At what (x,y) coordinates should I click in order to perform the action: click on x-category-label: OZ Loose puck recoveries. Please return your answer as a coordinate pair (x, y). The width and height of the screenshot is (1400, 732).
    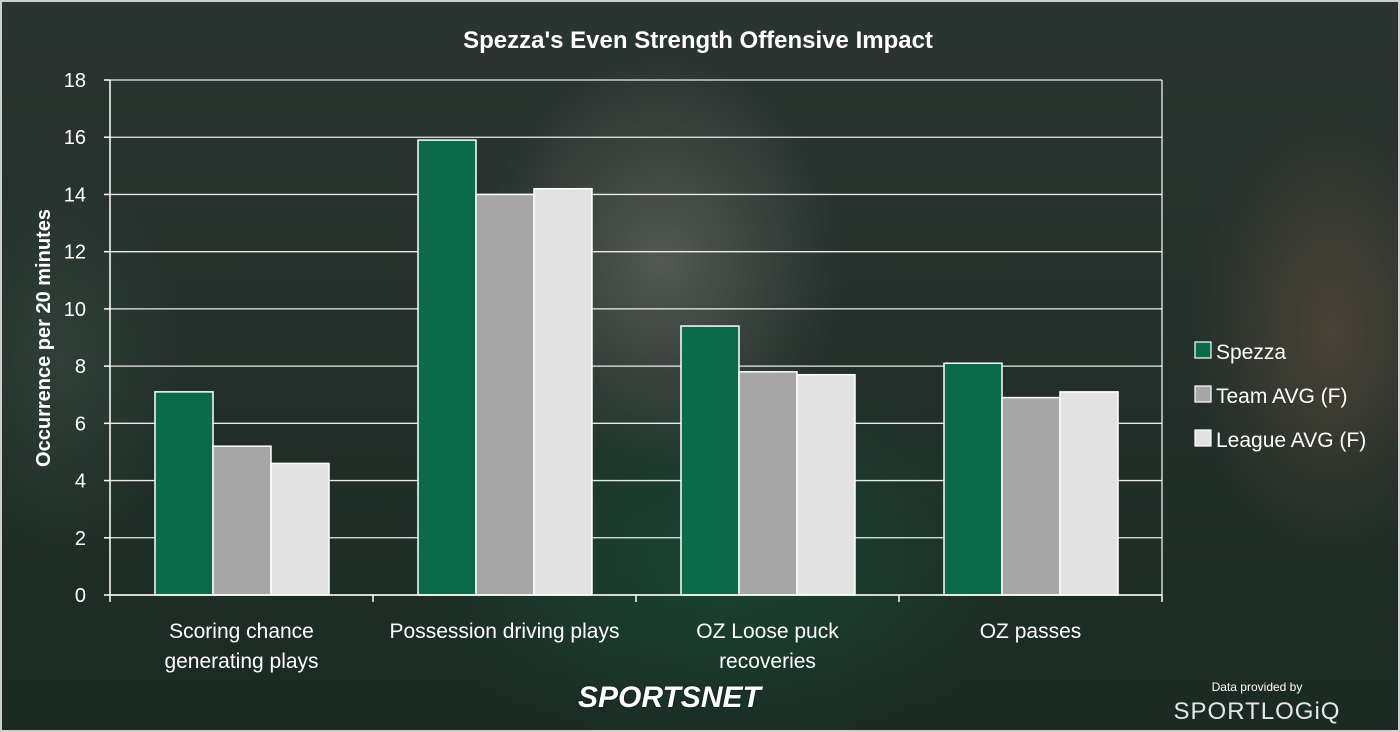
    Looking at the image, I should click on (767, 646).